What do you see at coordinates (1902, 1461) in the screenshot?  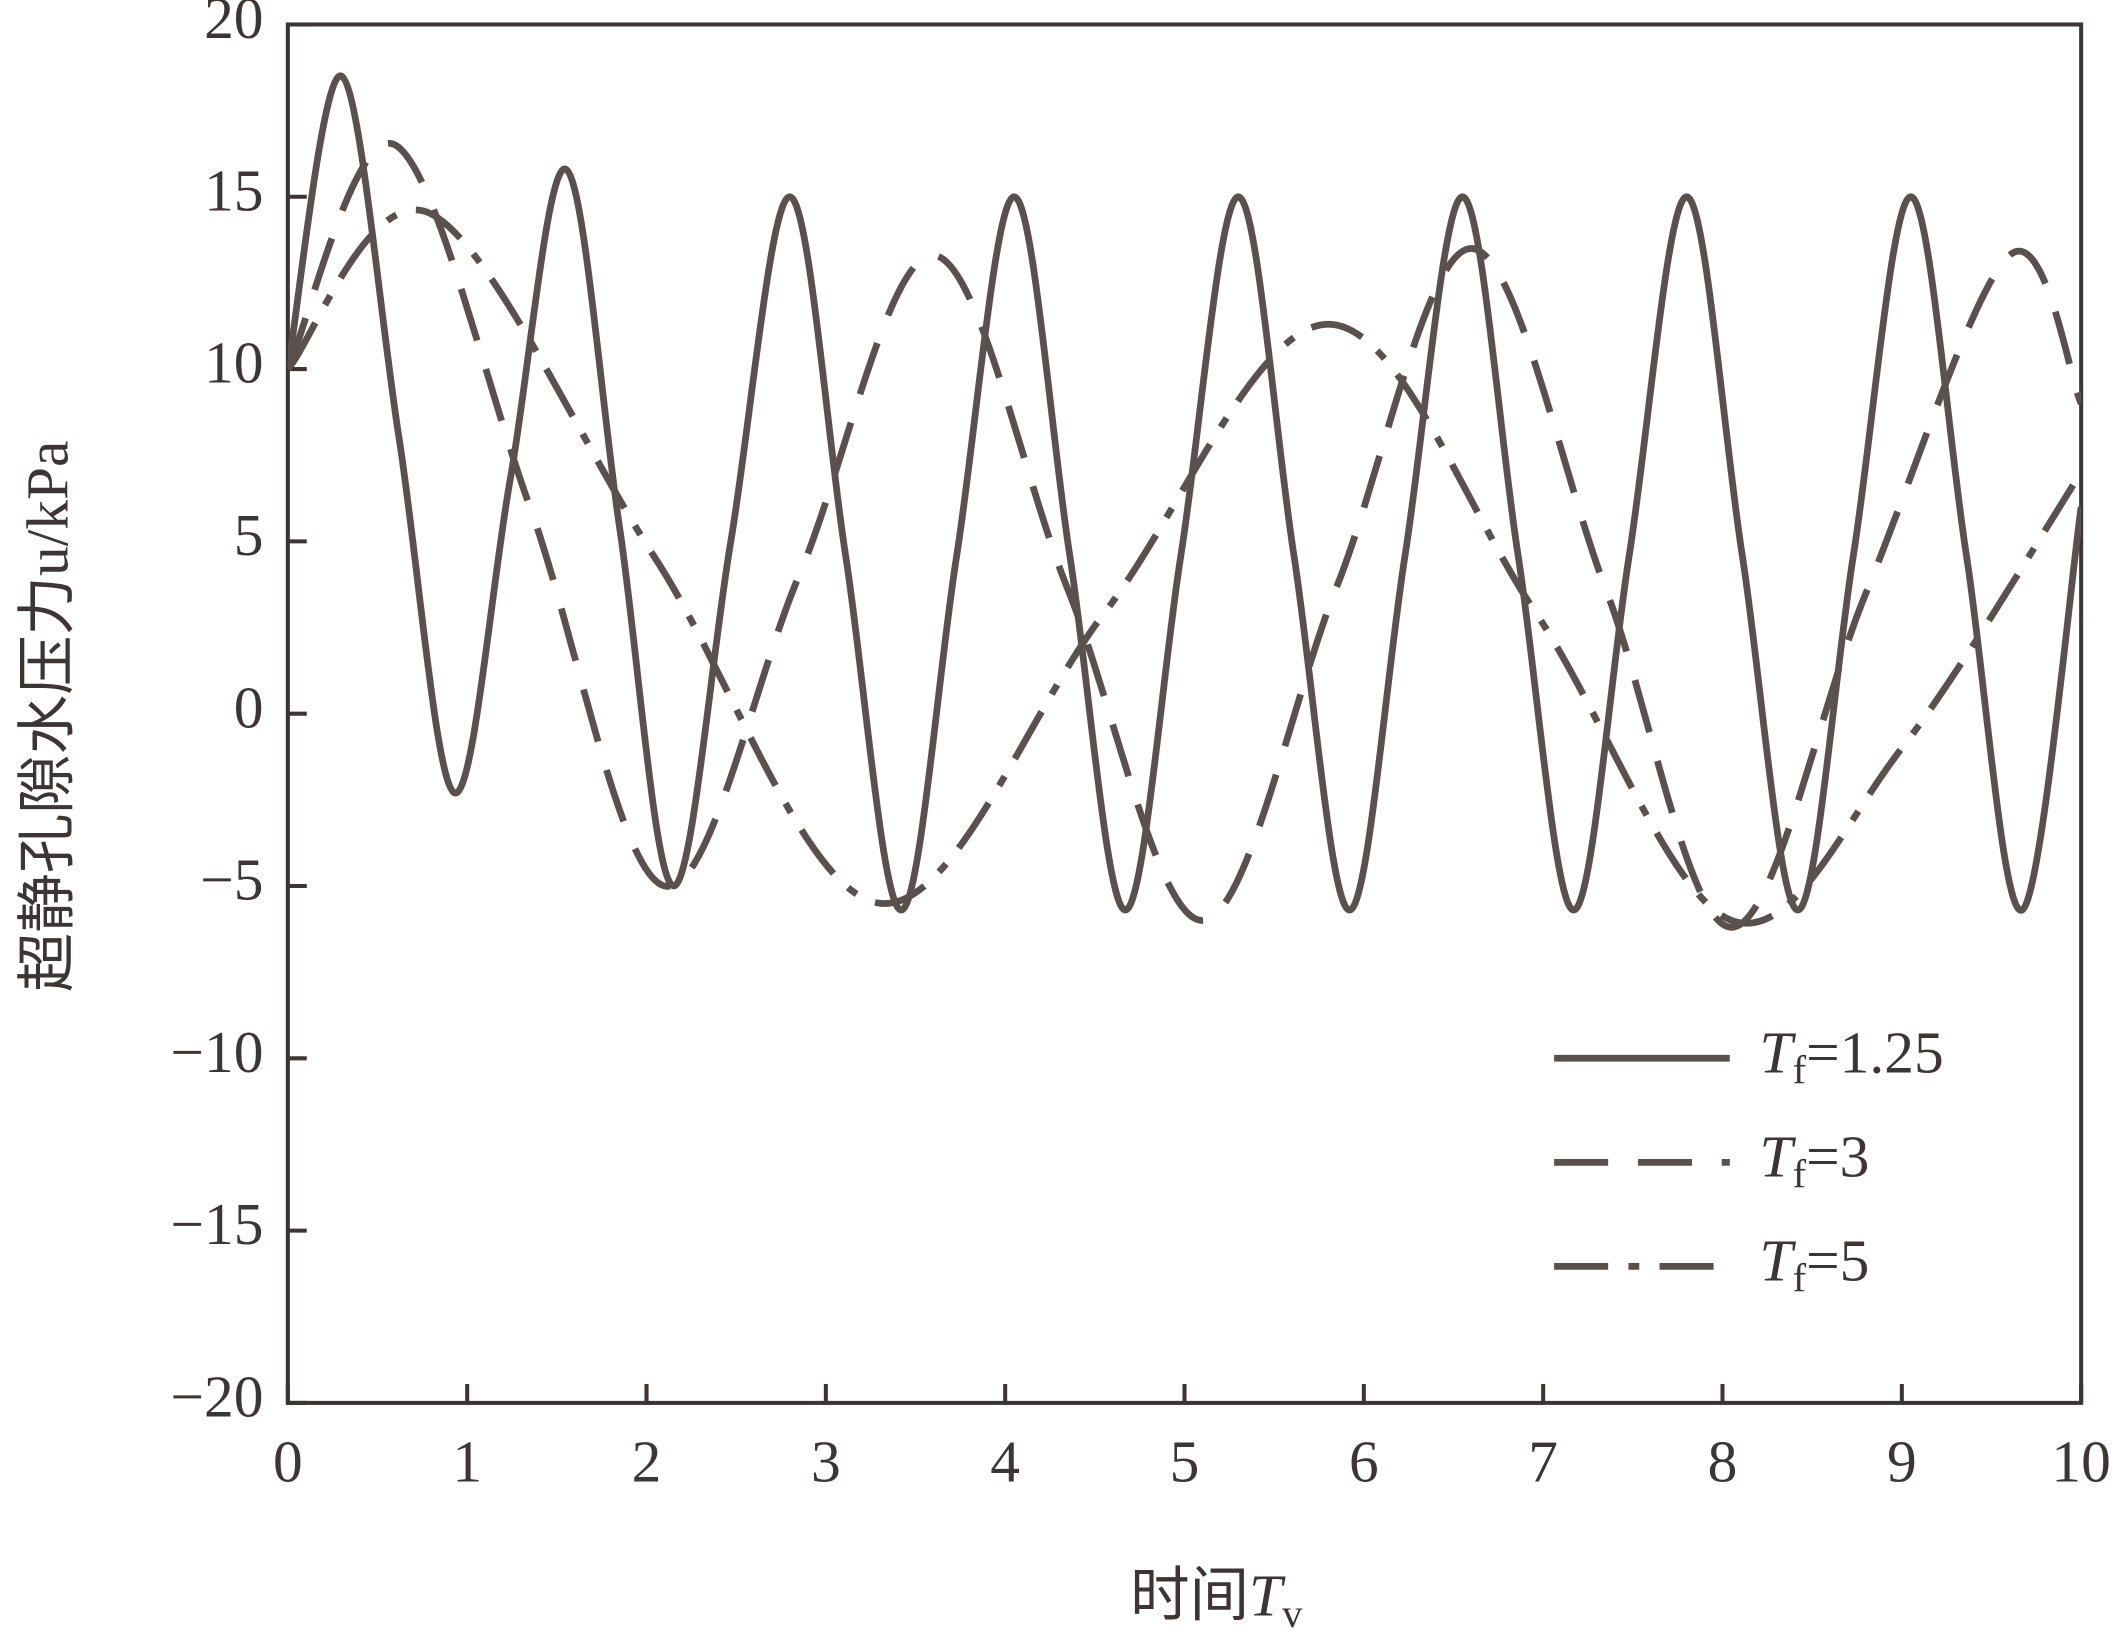 I see `x-tick-label: 9` at bounding box center [1902, 1461].